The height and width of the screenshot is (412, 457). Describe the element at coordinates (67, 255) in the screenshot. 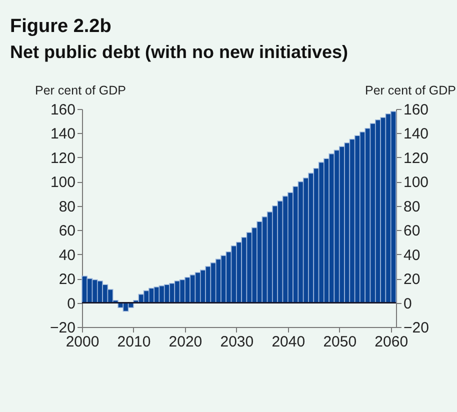

I see `y-tick-label: 40` at that location.